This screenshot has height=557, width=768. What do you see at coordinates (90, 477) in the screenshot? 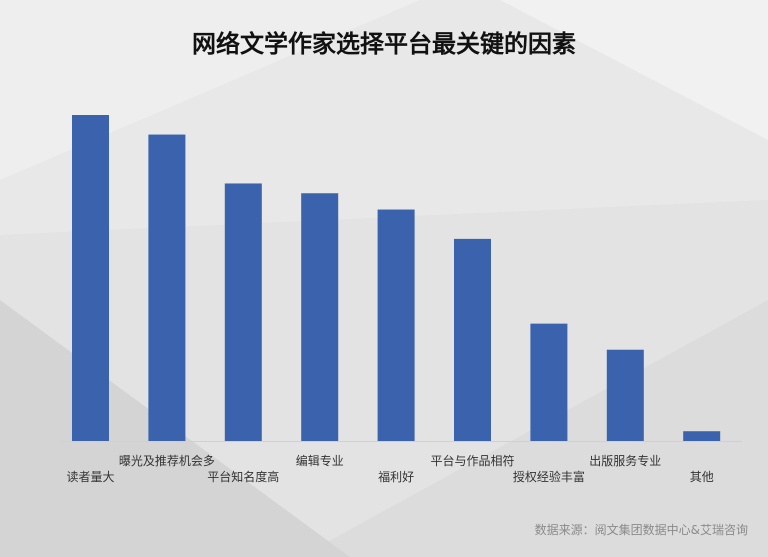
I see `category-label-1: 读者量大` at bounding box center [90, 477].